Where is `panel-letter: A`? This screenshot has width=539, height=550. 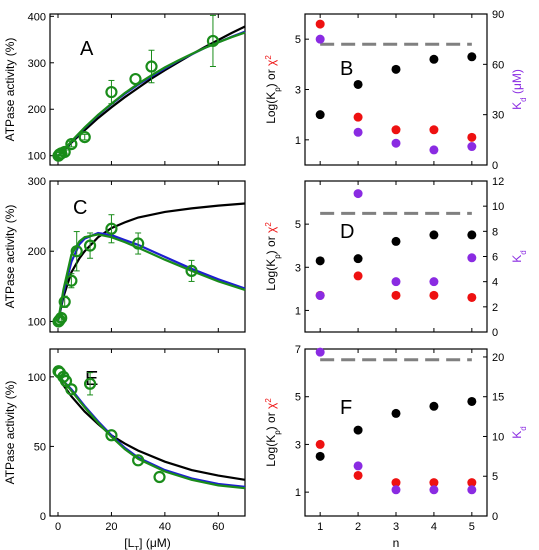 panel-letter: A is located at coordinates (87, 49).